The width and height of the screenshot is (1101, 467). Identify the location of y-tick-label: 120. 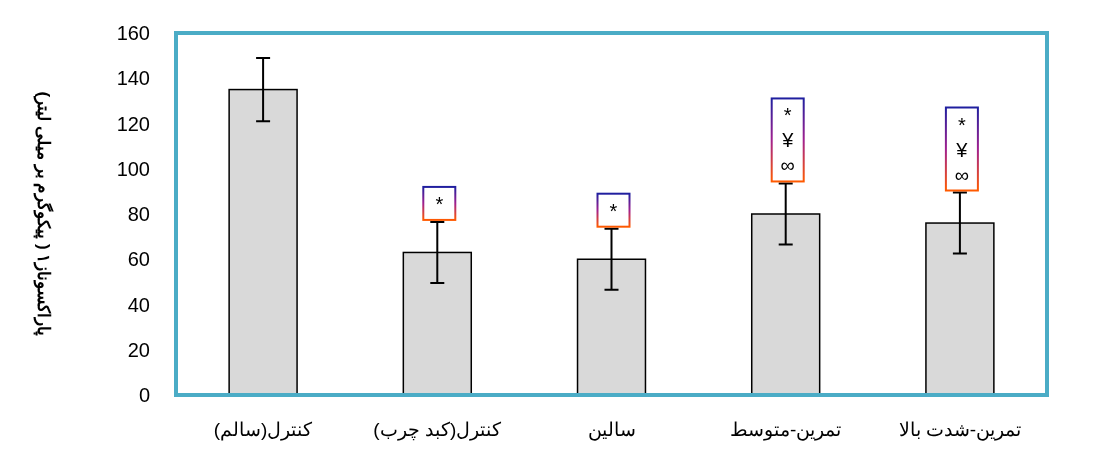
(133, 123).